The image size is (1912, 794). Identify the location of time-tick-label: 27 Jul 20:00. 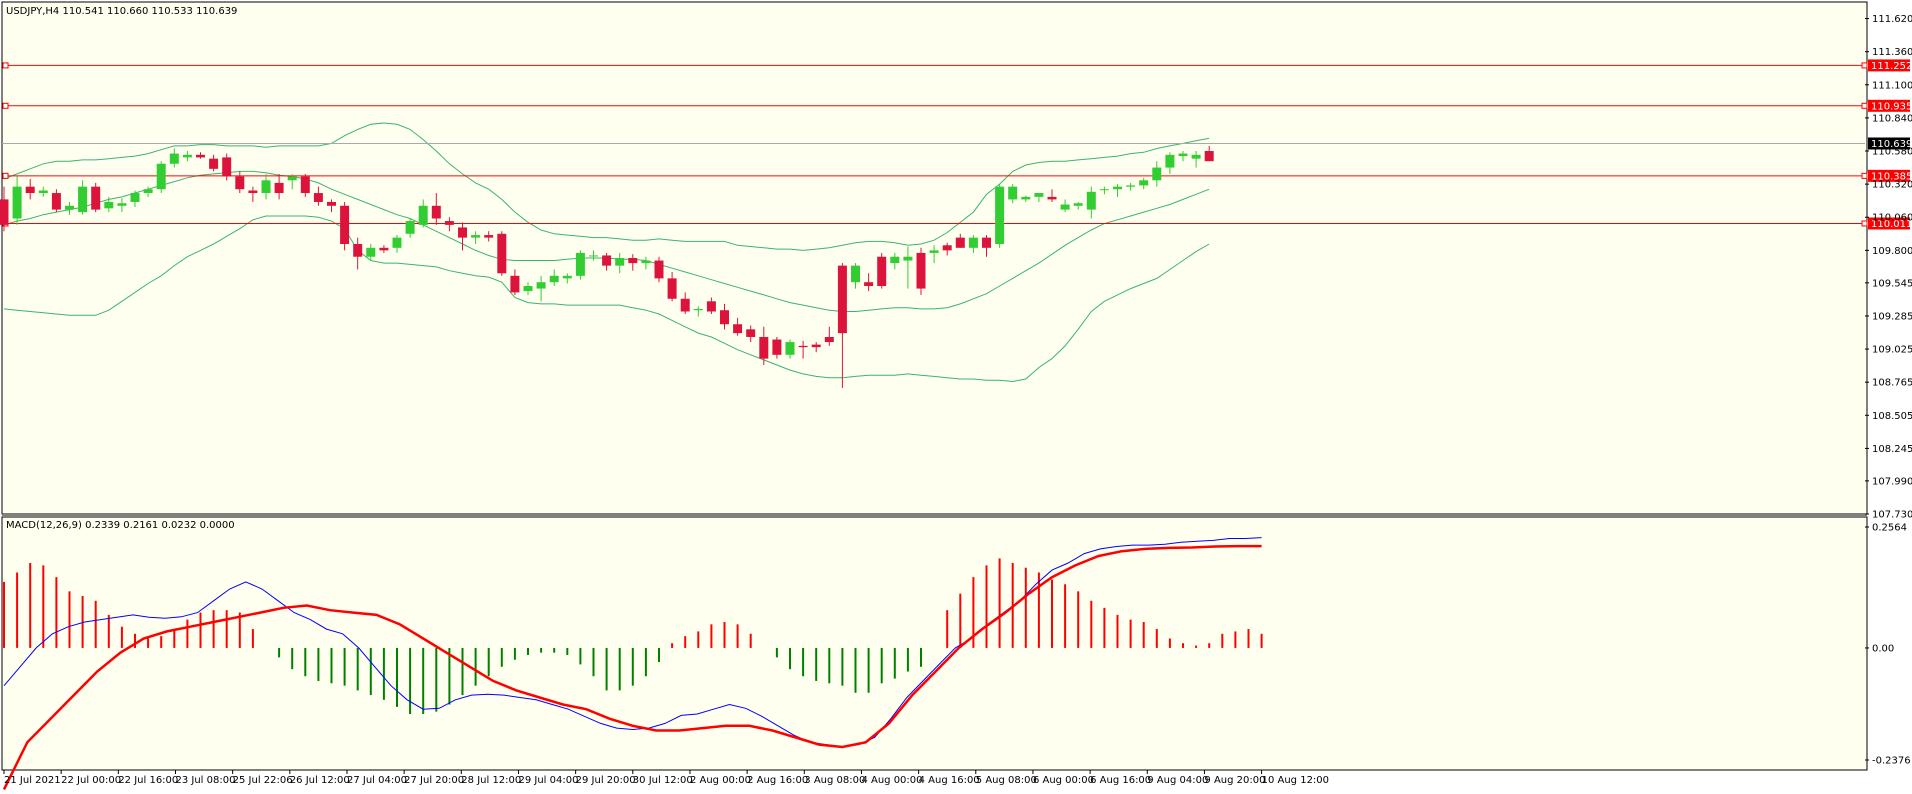
(434, 780).